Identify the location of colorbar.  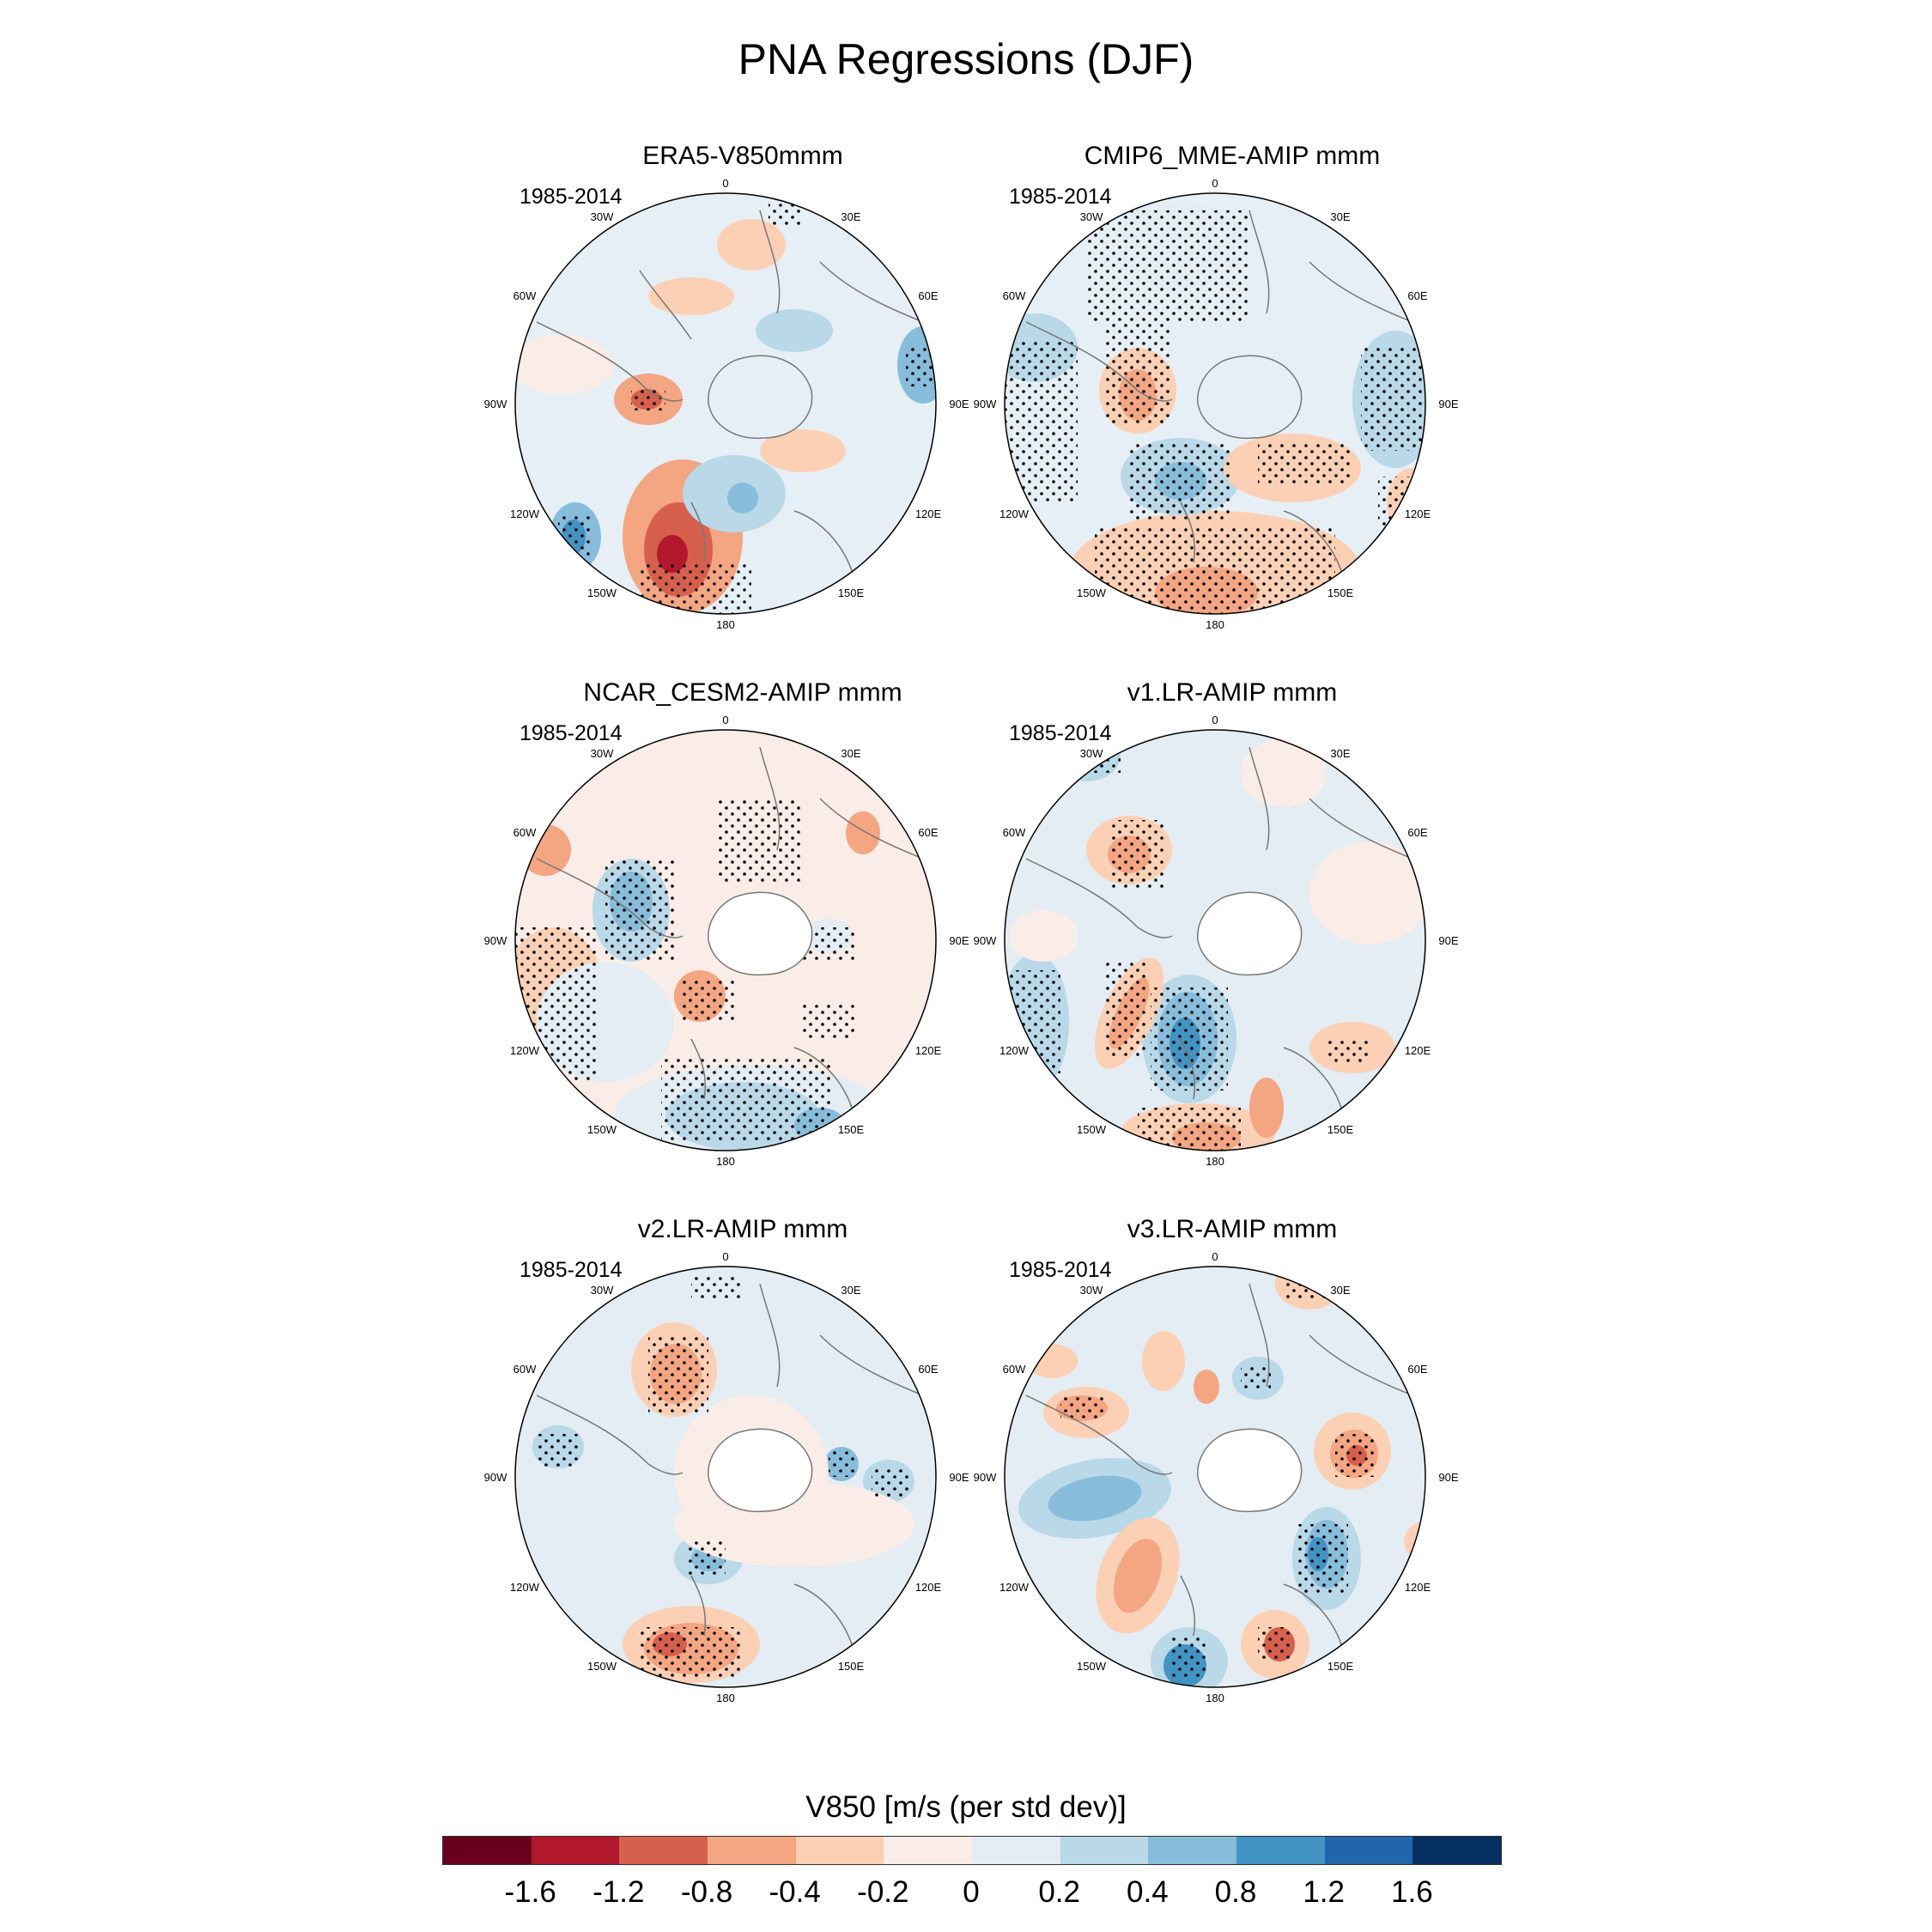
(972, 1850).